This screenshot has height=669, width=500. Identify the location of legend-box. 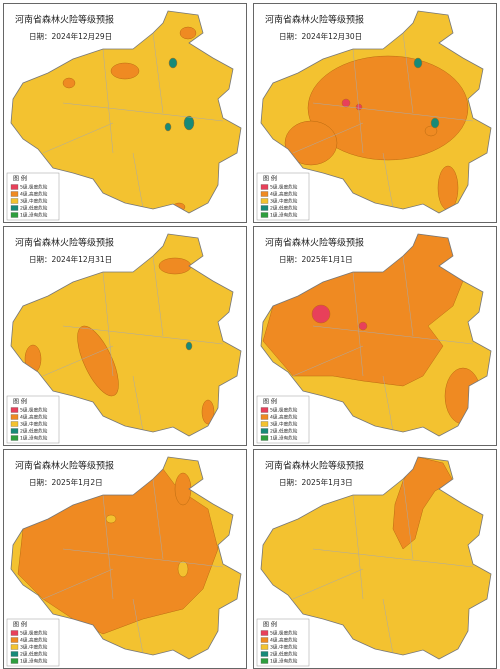
(33, 196).